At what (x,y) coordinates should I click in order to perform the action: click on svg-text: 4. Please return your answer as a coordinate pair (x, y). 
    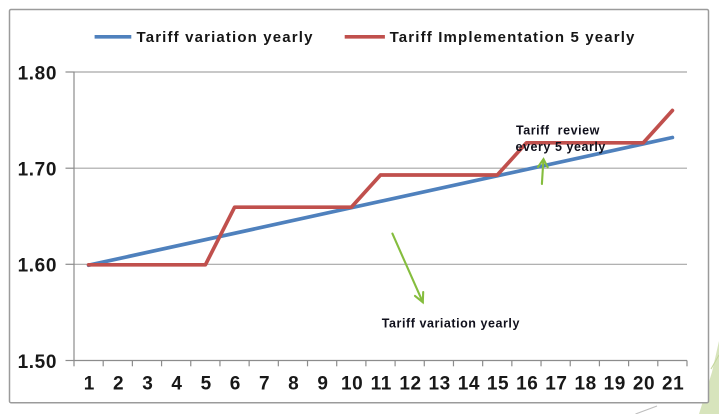
    Looking at the image, I should click on (176, 383).